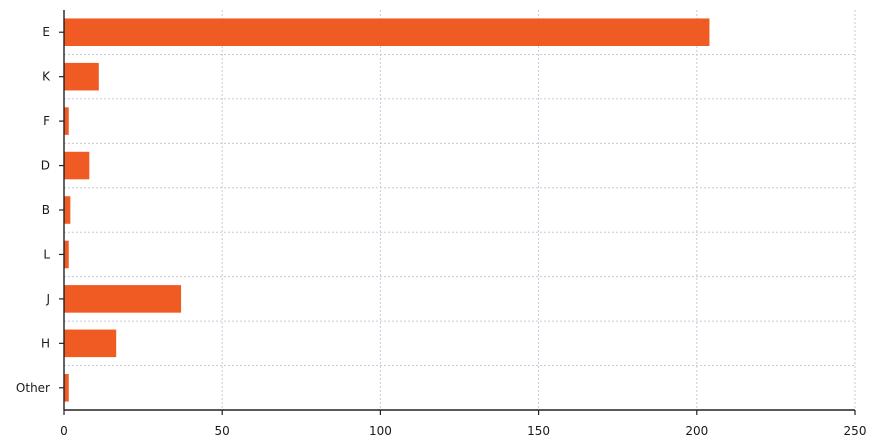  I want to click on bar-k, so click(81, 76).